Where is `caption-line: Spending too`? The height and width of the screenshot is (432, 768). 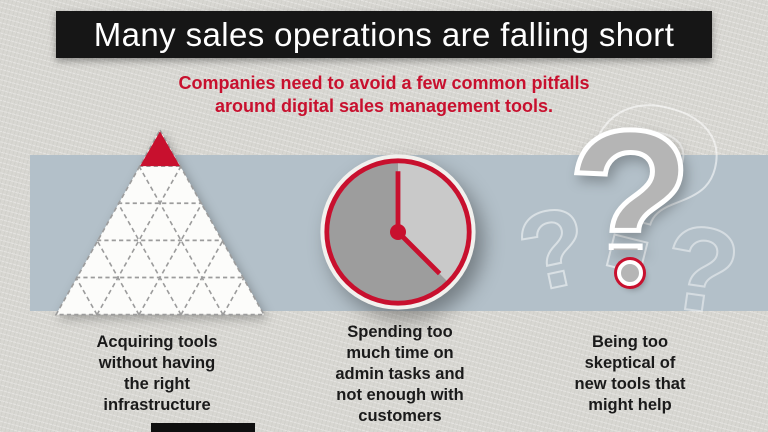
caption-line: Spending too is located at coordinates (400, 332).